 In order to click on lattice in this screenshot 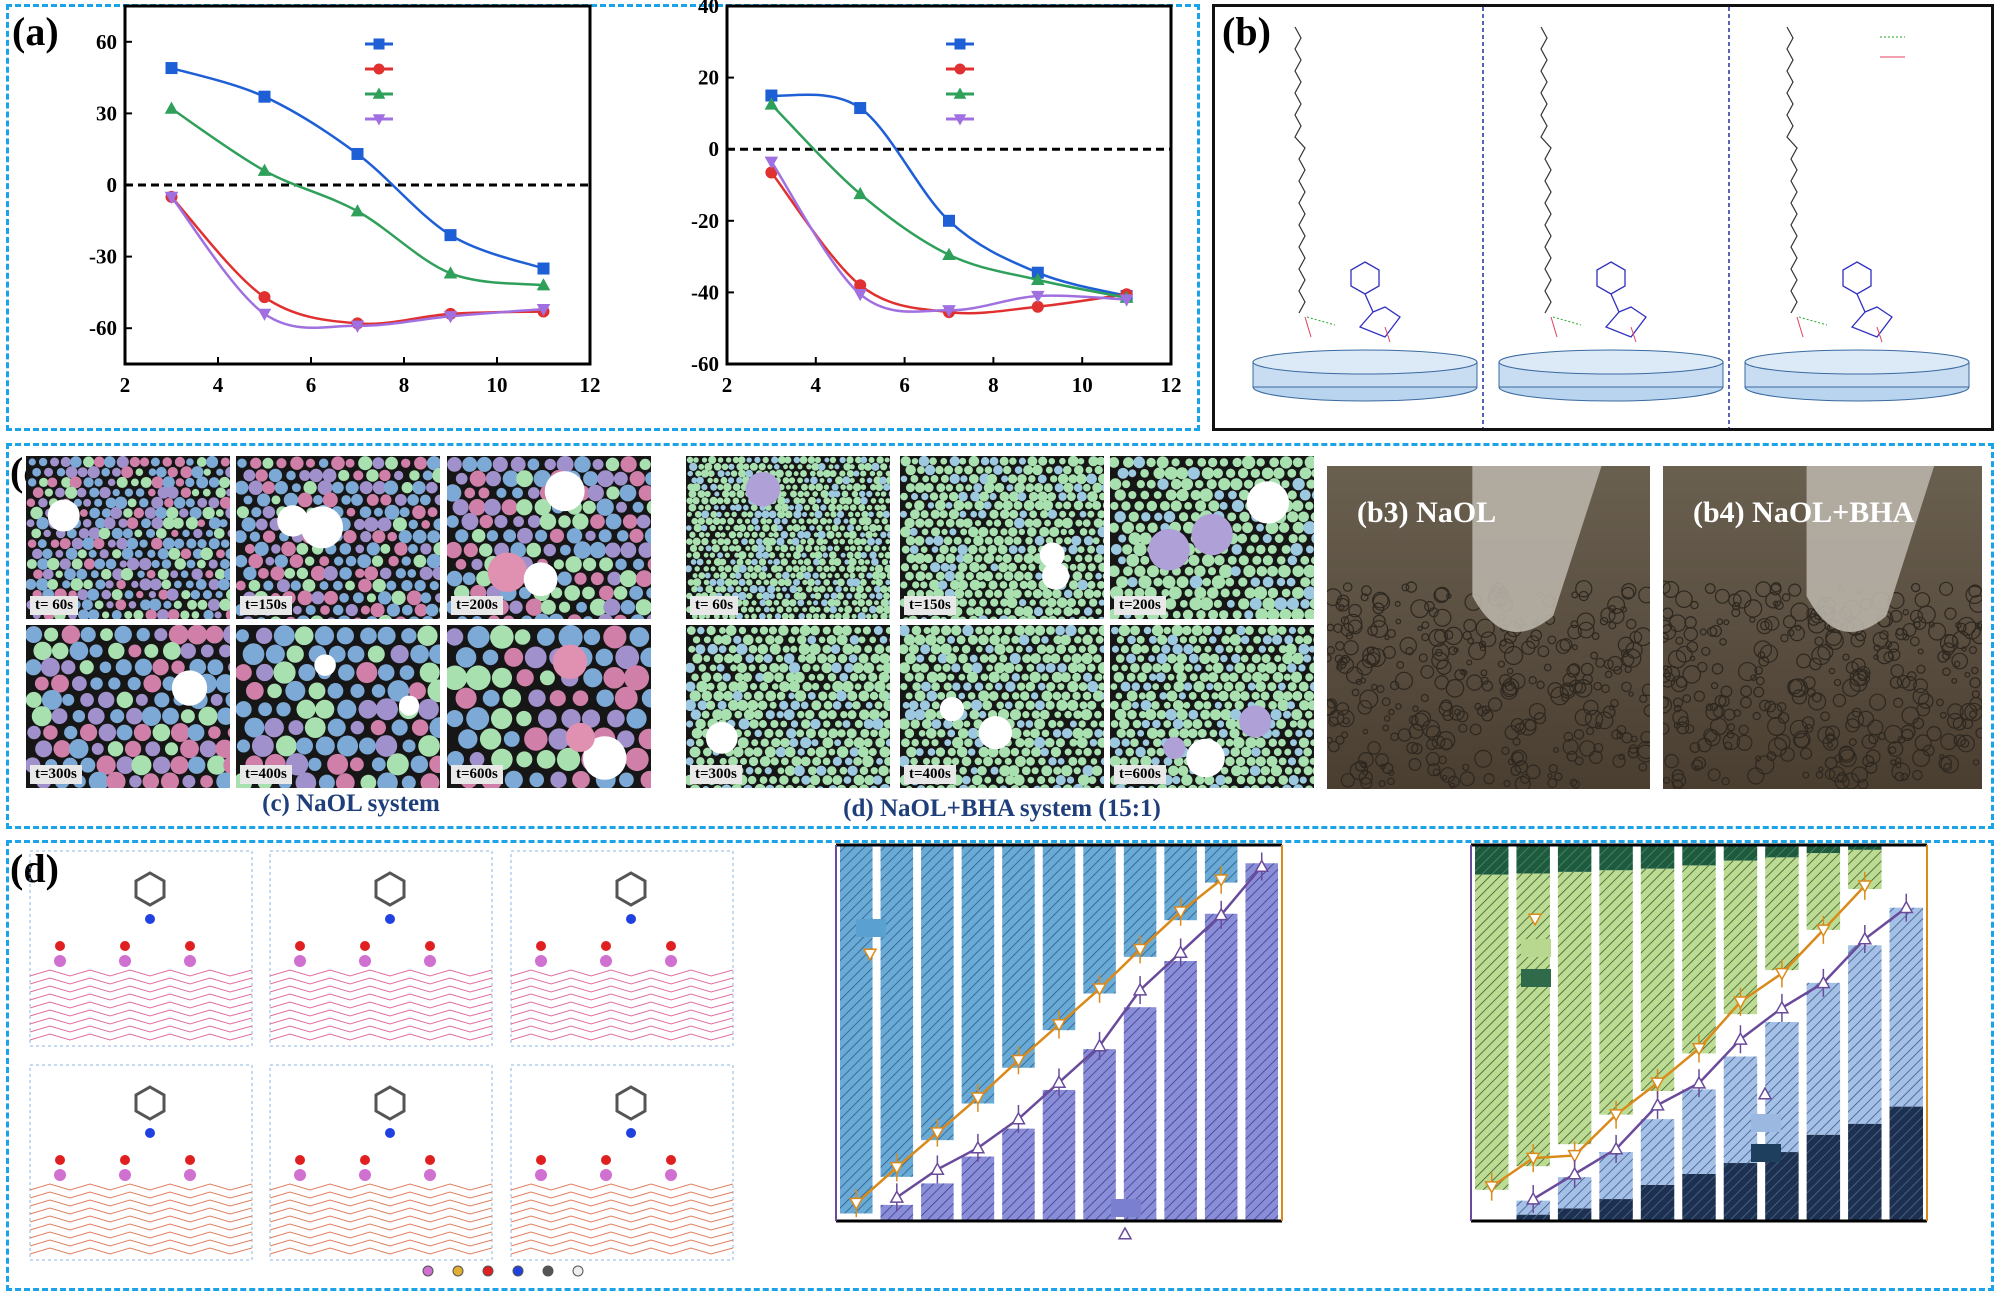, I will do `click(381, 1219)`.